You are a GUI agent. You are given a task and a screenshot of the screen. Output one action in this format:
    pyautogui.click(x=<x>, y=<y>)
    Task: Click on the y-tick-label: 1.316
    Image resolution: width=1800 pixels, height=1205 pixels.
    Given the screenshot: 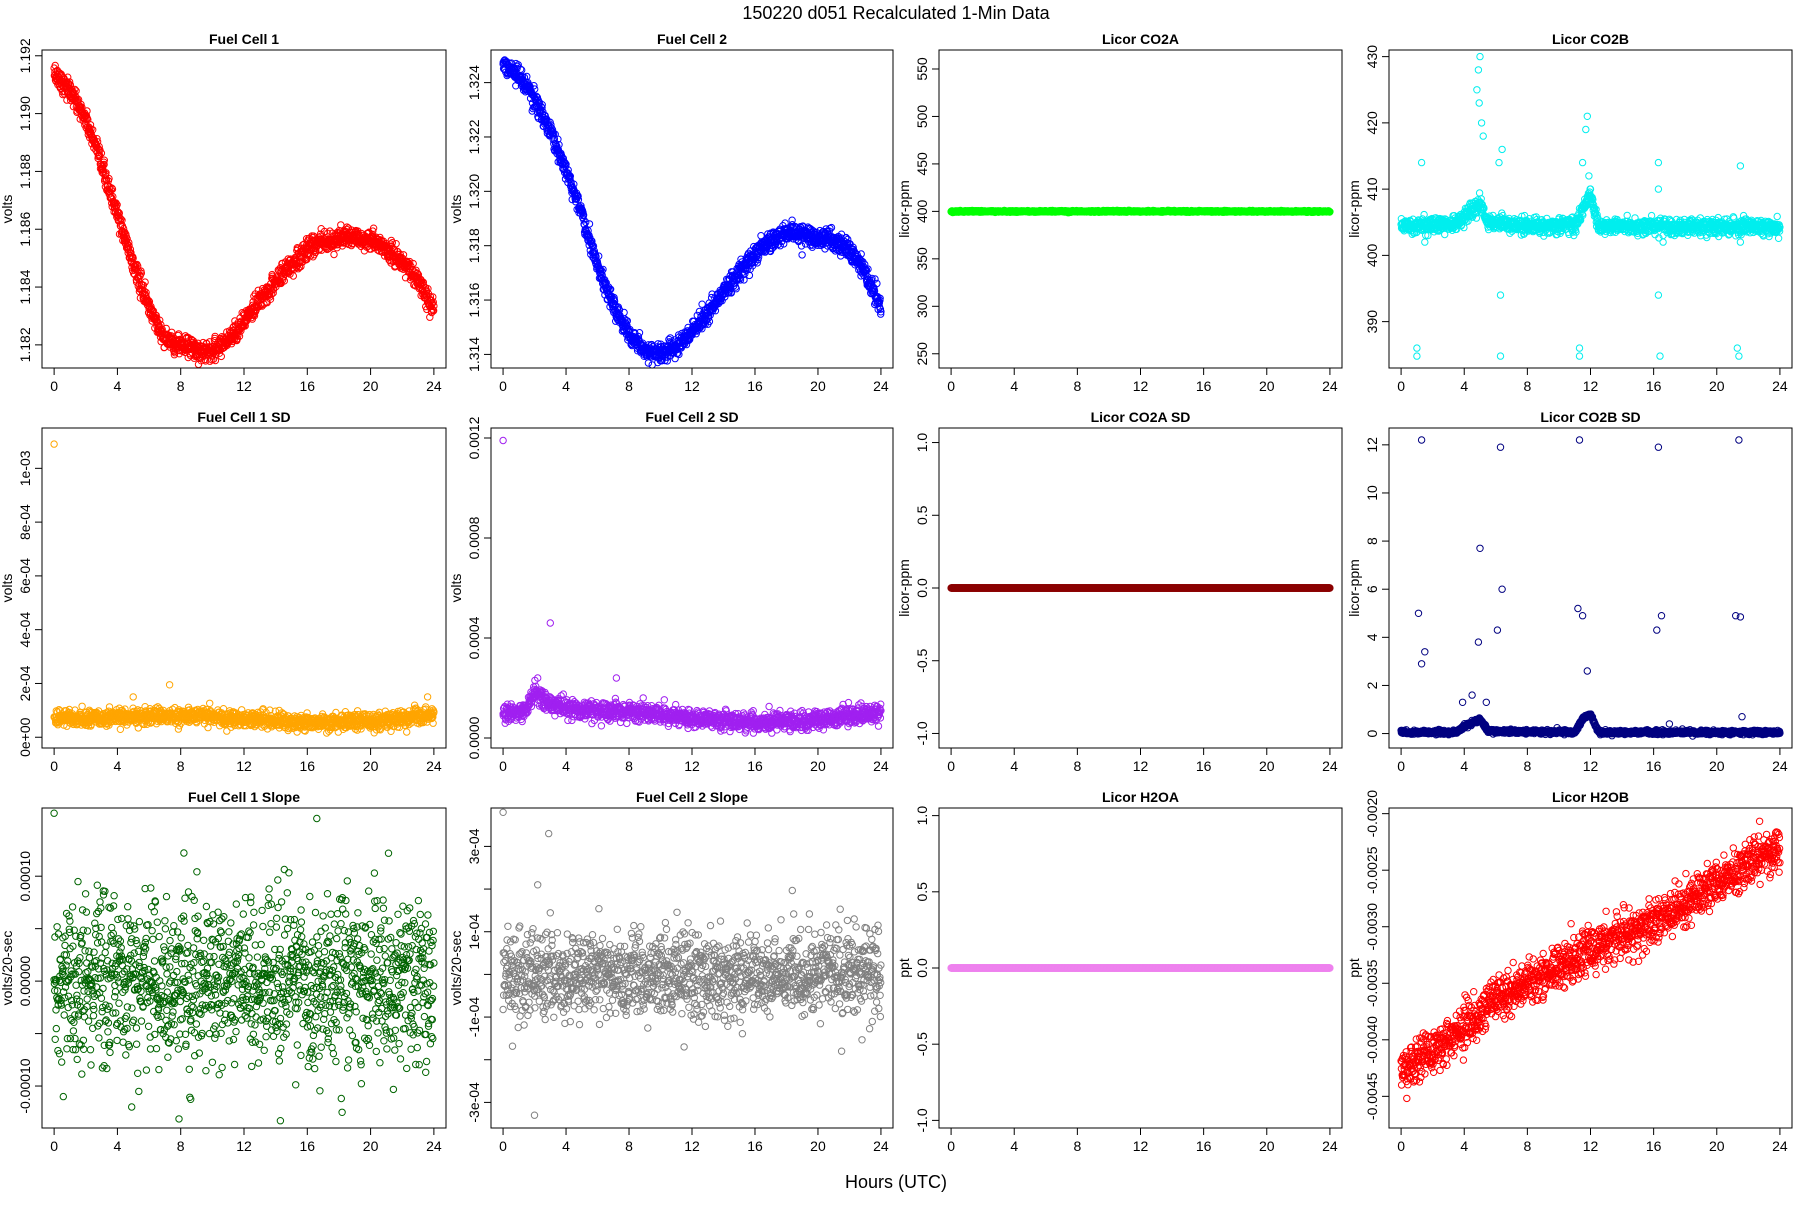 What is the action you would take?
    pyautogui.click(x=474, y=299)
    